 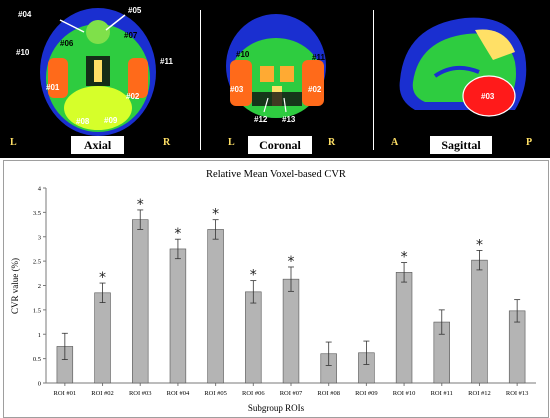 What do you see at coordinates (261, 119) in the screenshot?
I see `coronal-roi-tag: #12` at bounding box center [261, 119].